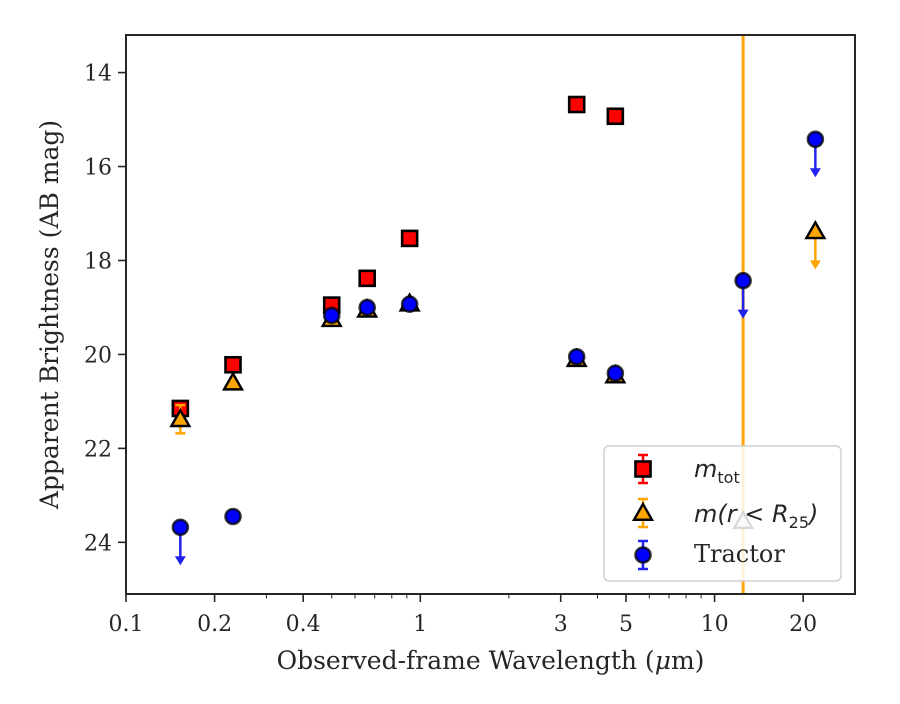  Describe the element at coordinates (98, 449) in the screenshot. I see `y-tick-label: 22` at that location.